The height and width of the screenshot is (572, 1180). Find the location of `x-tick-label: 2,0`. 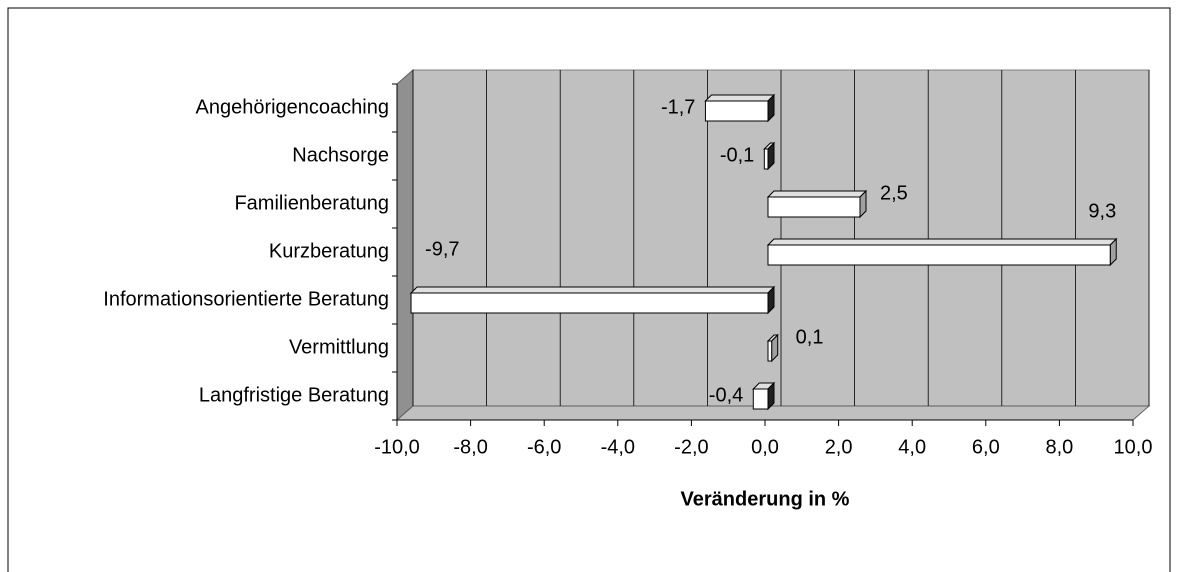

x-tick-label: 2,0 is located at coordinates (839, 447).